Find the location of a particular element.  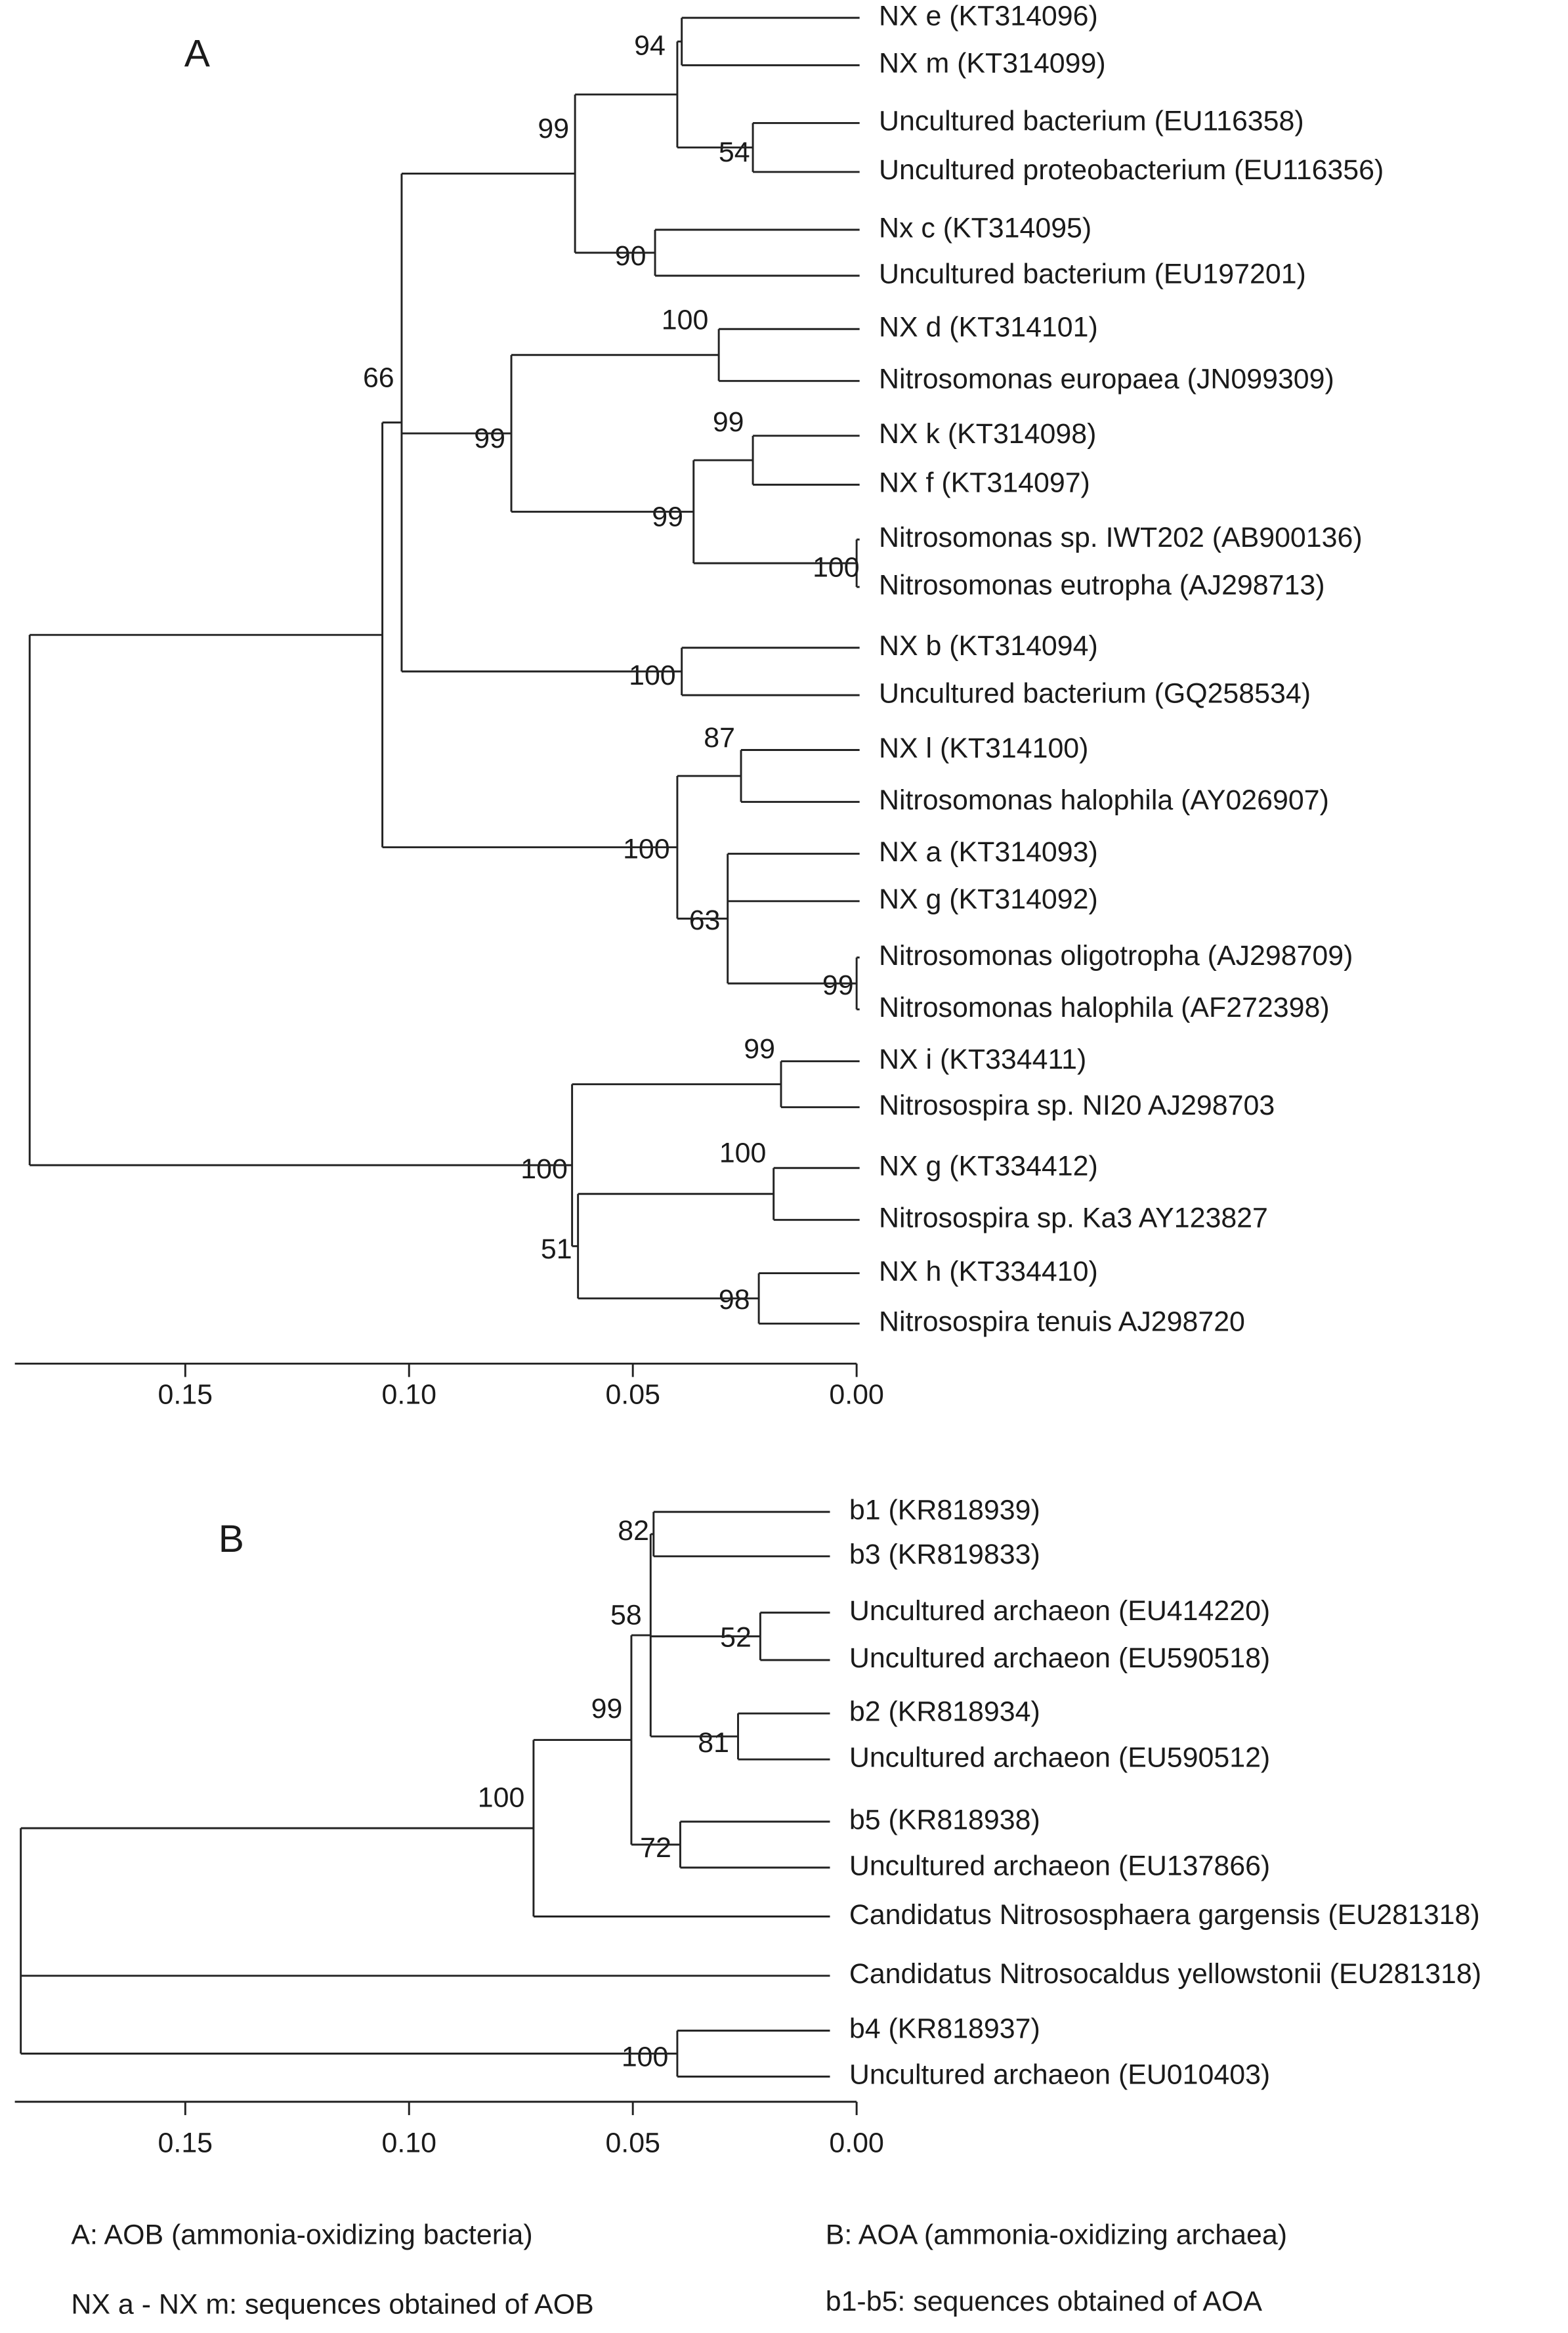

leaf-label: Uncultured archaeon (EU137866) is located at coordinates (1059, 1865).